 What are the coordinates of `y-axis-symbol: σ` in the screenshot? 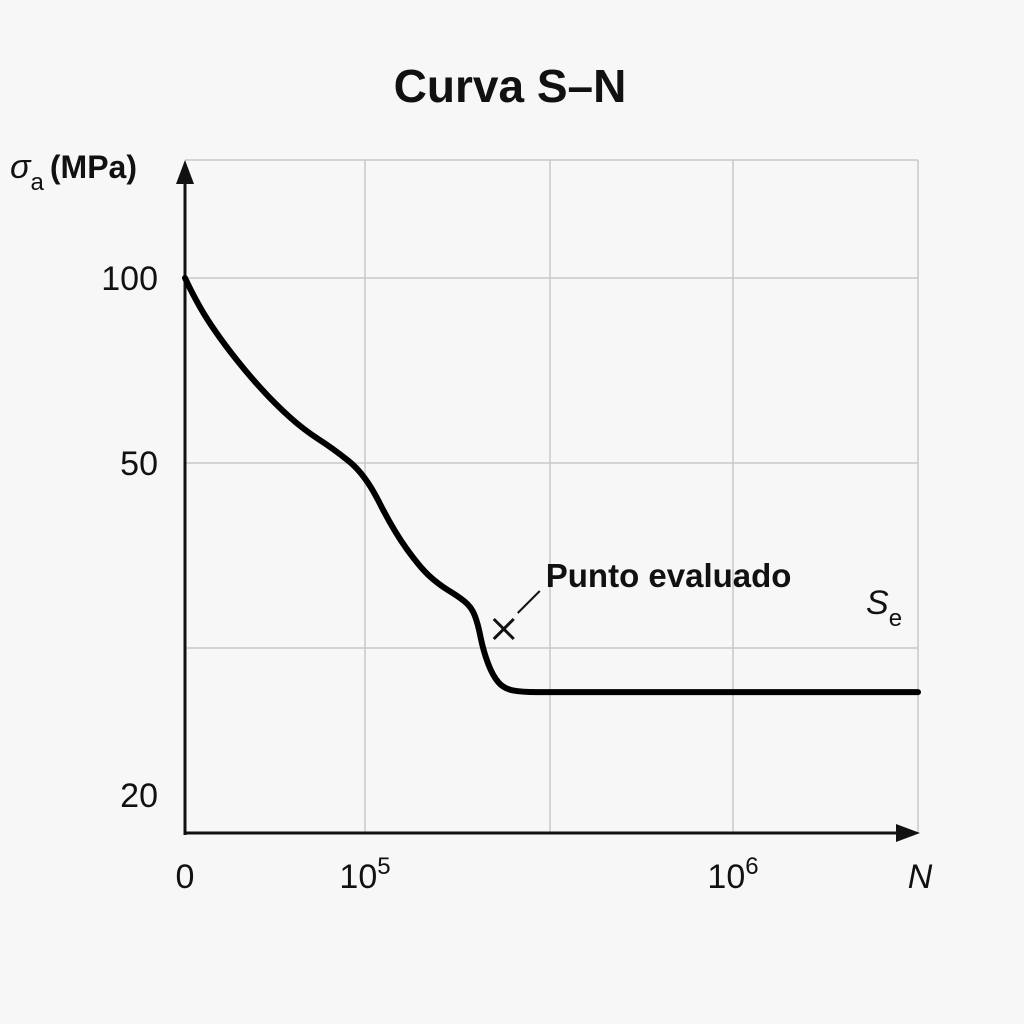 It's located at (21, 167).